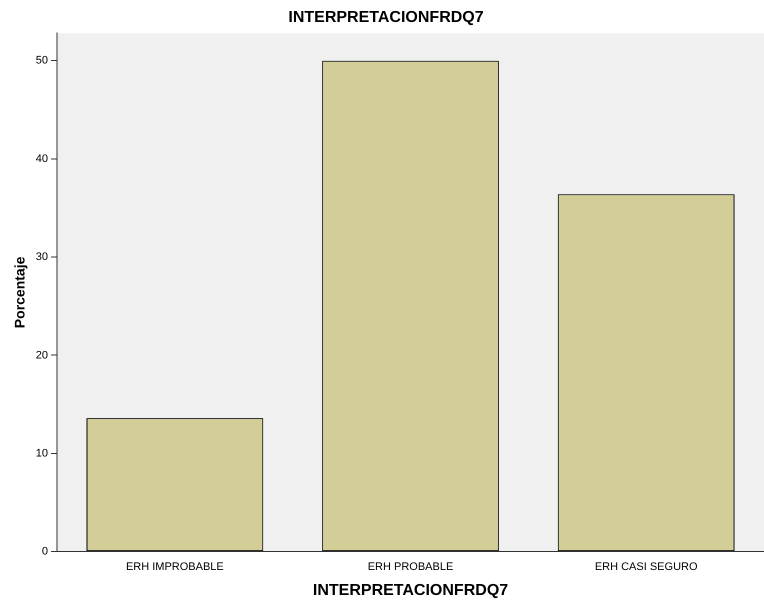 The image size is (764, 608). What do you see at coordinates (410, 590) in the screenshot?
I see `x-axis-title: INTERPRETACIONFRDQ7` at bounding box center [410, 590].